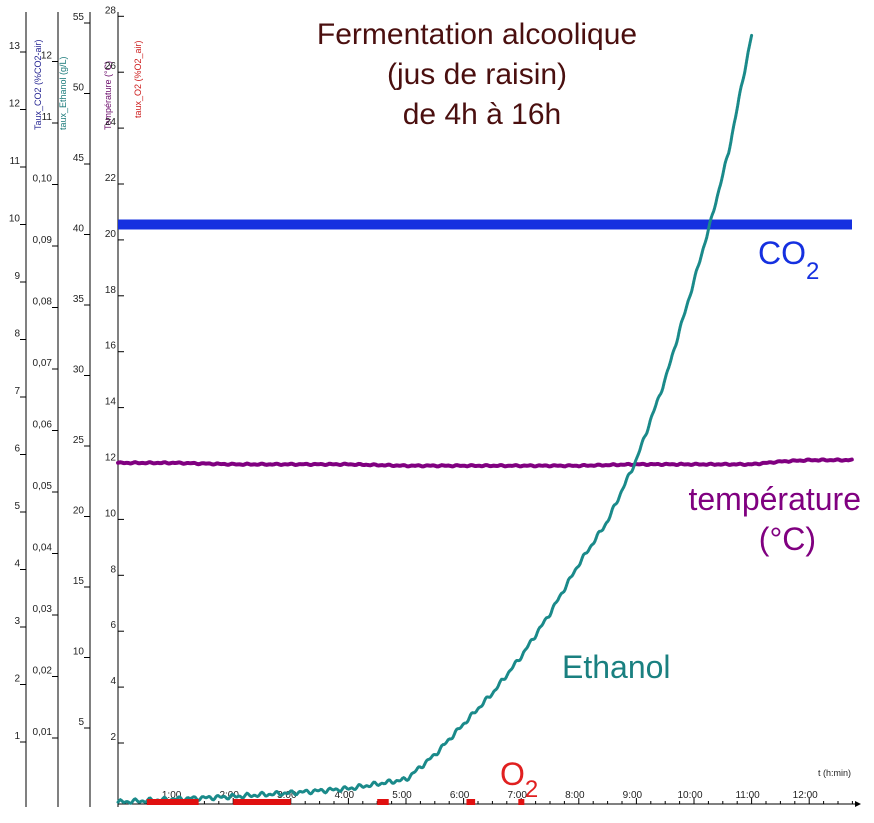  What do you see at coordinates (787, 539) in the screenshot?
I see `annotation-temperature-unit: (°C)` at bounding box center [787, 539].